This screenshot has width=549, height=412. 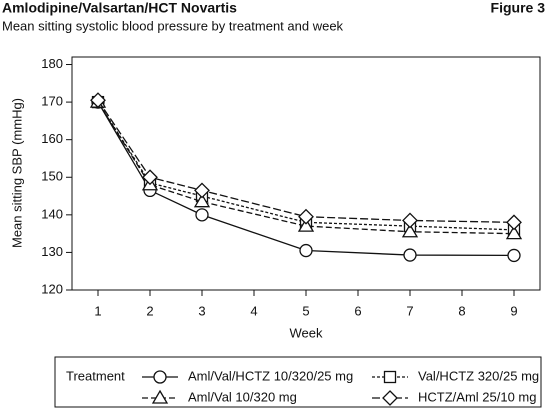 What do you see at coordinates (52, 288) in the screenshot?
I see `y-tick-label: 120` at bounding box center [52, 288].